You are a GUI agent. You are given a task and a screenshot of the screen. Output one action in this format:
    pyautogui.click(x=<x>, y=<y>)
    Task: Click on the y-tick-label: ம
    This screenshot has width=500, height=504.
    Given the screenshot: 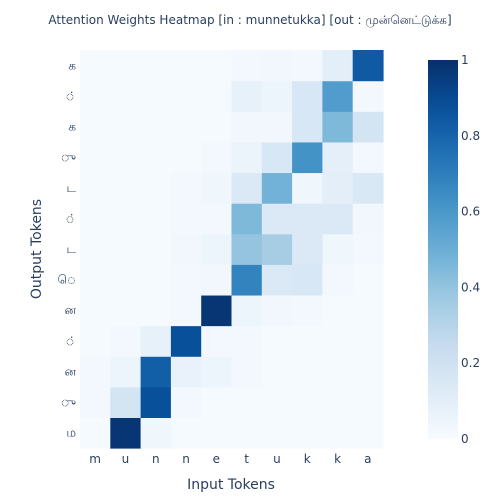 What is the action you would take?
    pyautogui.click(x=71, y=433)
    